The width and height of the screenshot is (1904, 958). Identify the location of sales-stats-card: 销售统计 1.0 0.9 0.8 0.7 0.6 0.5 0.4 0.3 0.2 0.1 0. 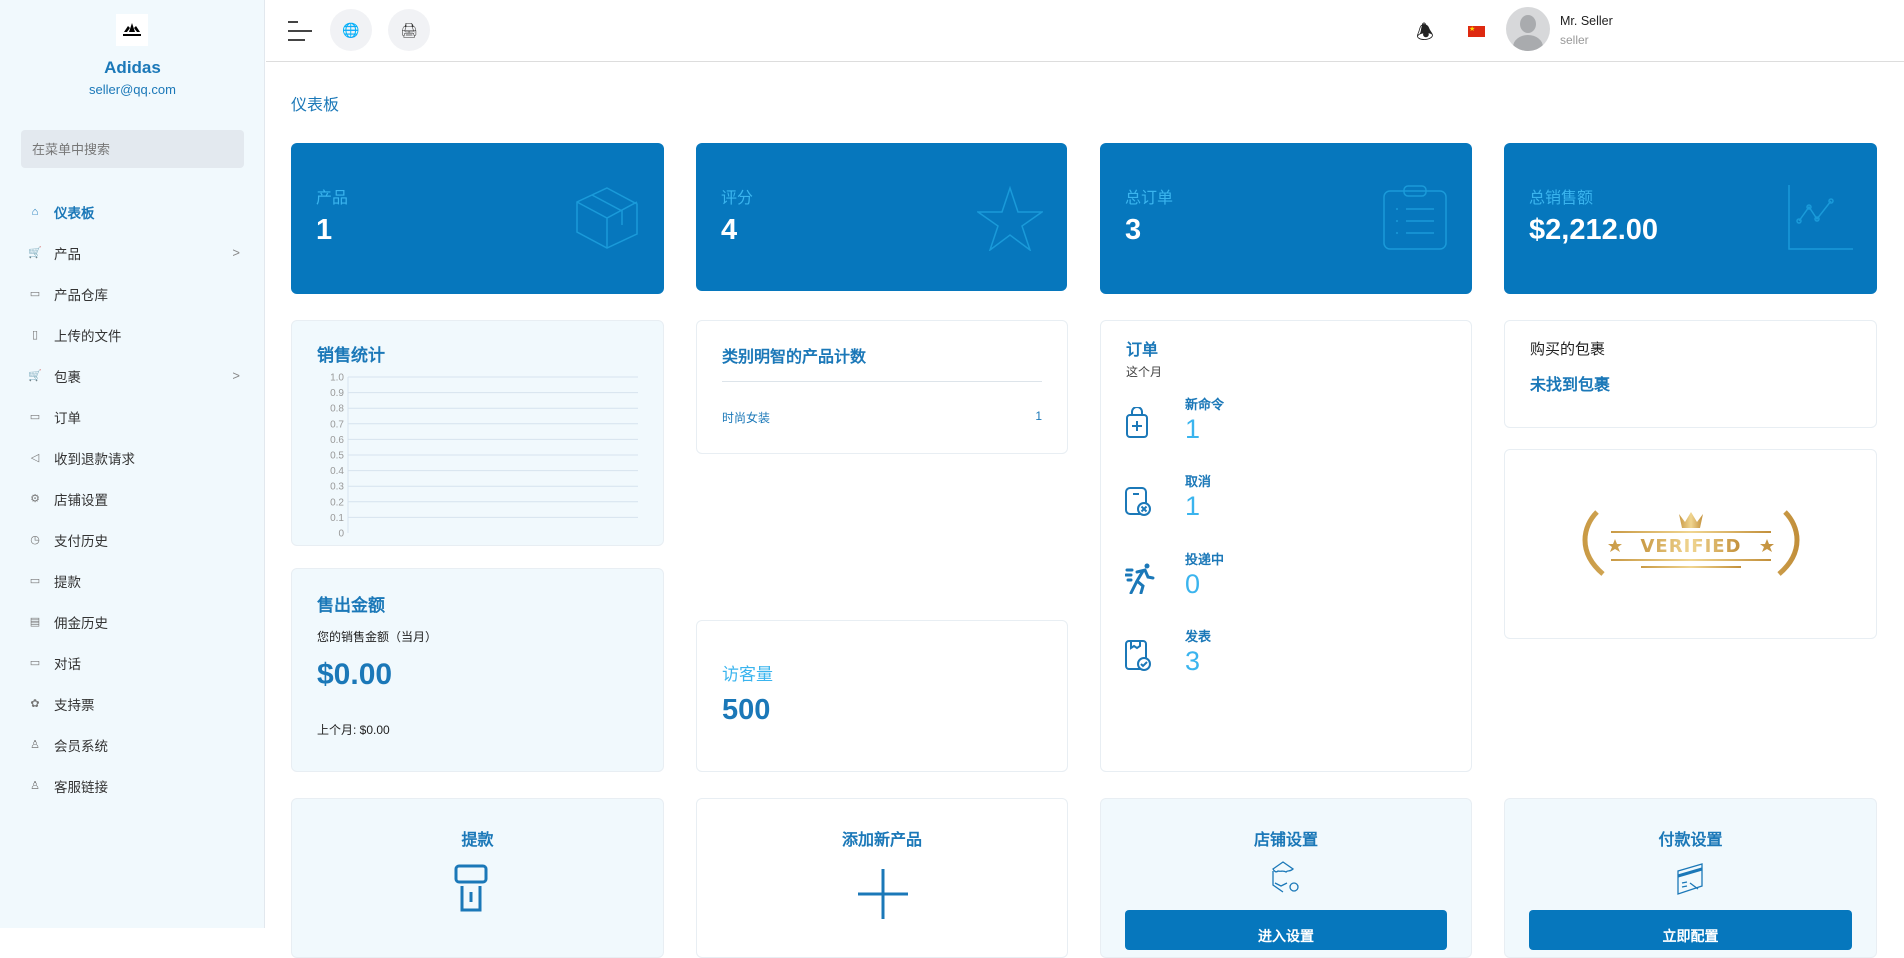
(477, 433).